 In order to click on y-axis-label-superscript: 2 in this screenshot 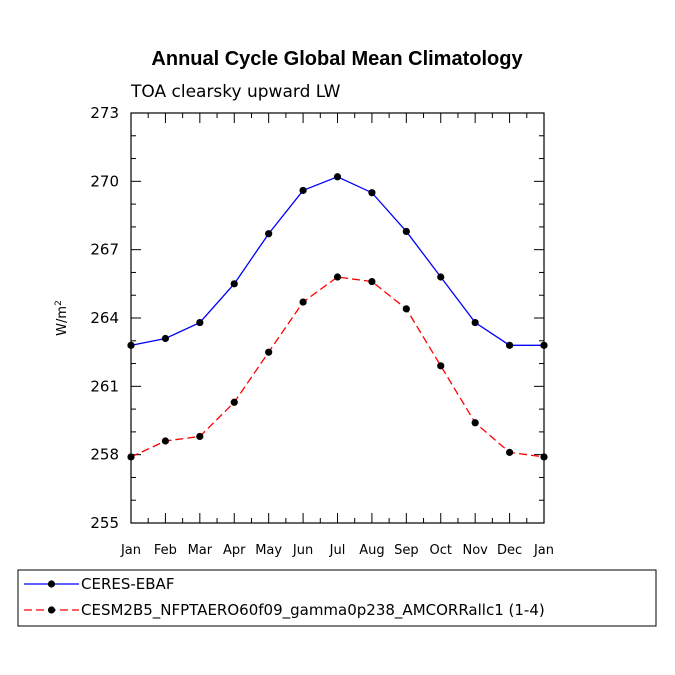, I will do `click(59, 303)`.